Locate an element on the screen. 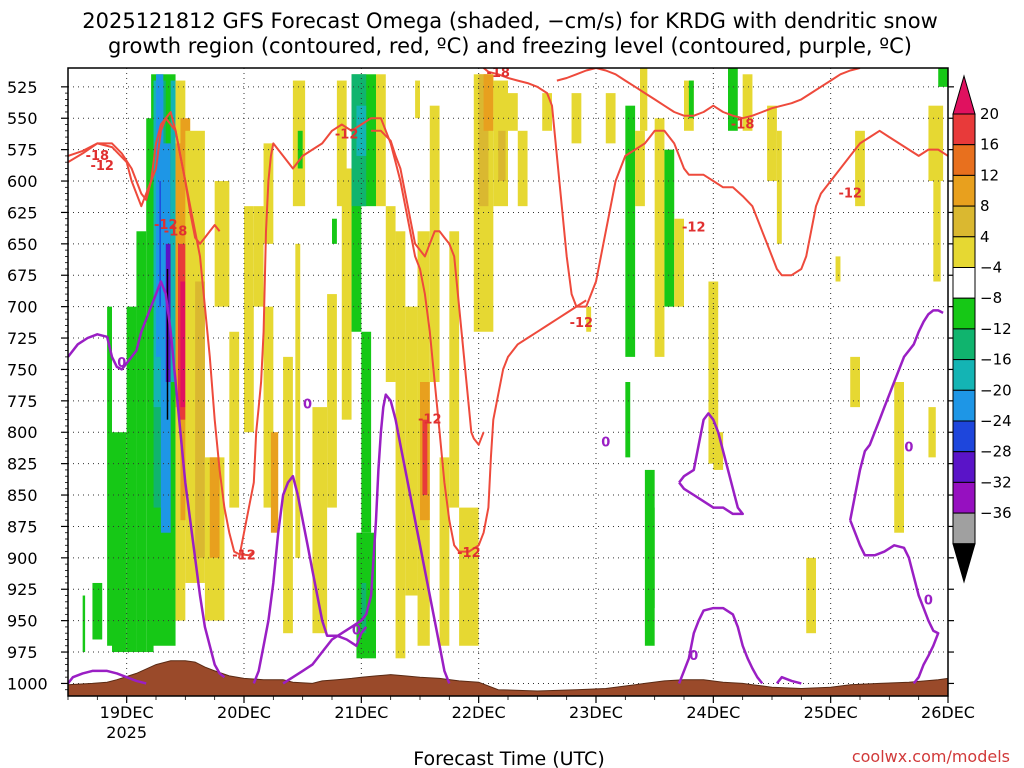 Image resolution: width=1024 pixels, height=768 pixels. x-tick-label: 22DEC is located at coordinates (479, 712).